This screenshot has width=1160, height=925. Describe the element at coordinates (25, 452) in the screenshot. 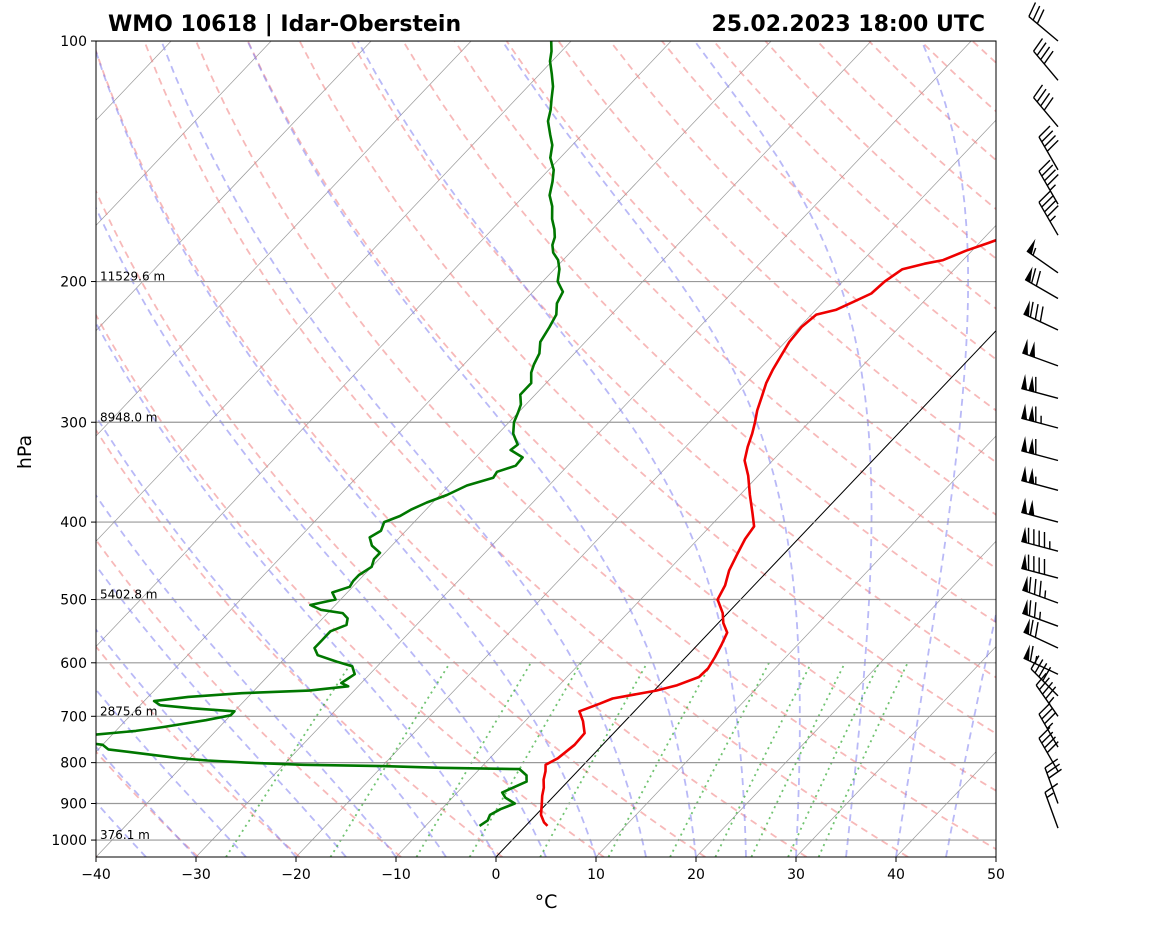

I see `y-axis-label: hPa` at that location.